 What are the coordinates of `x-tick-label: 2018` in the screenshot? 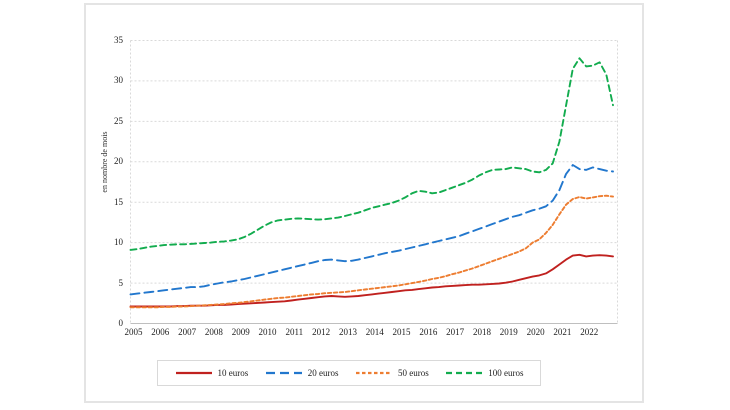 It's located at (481, 332).